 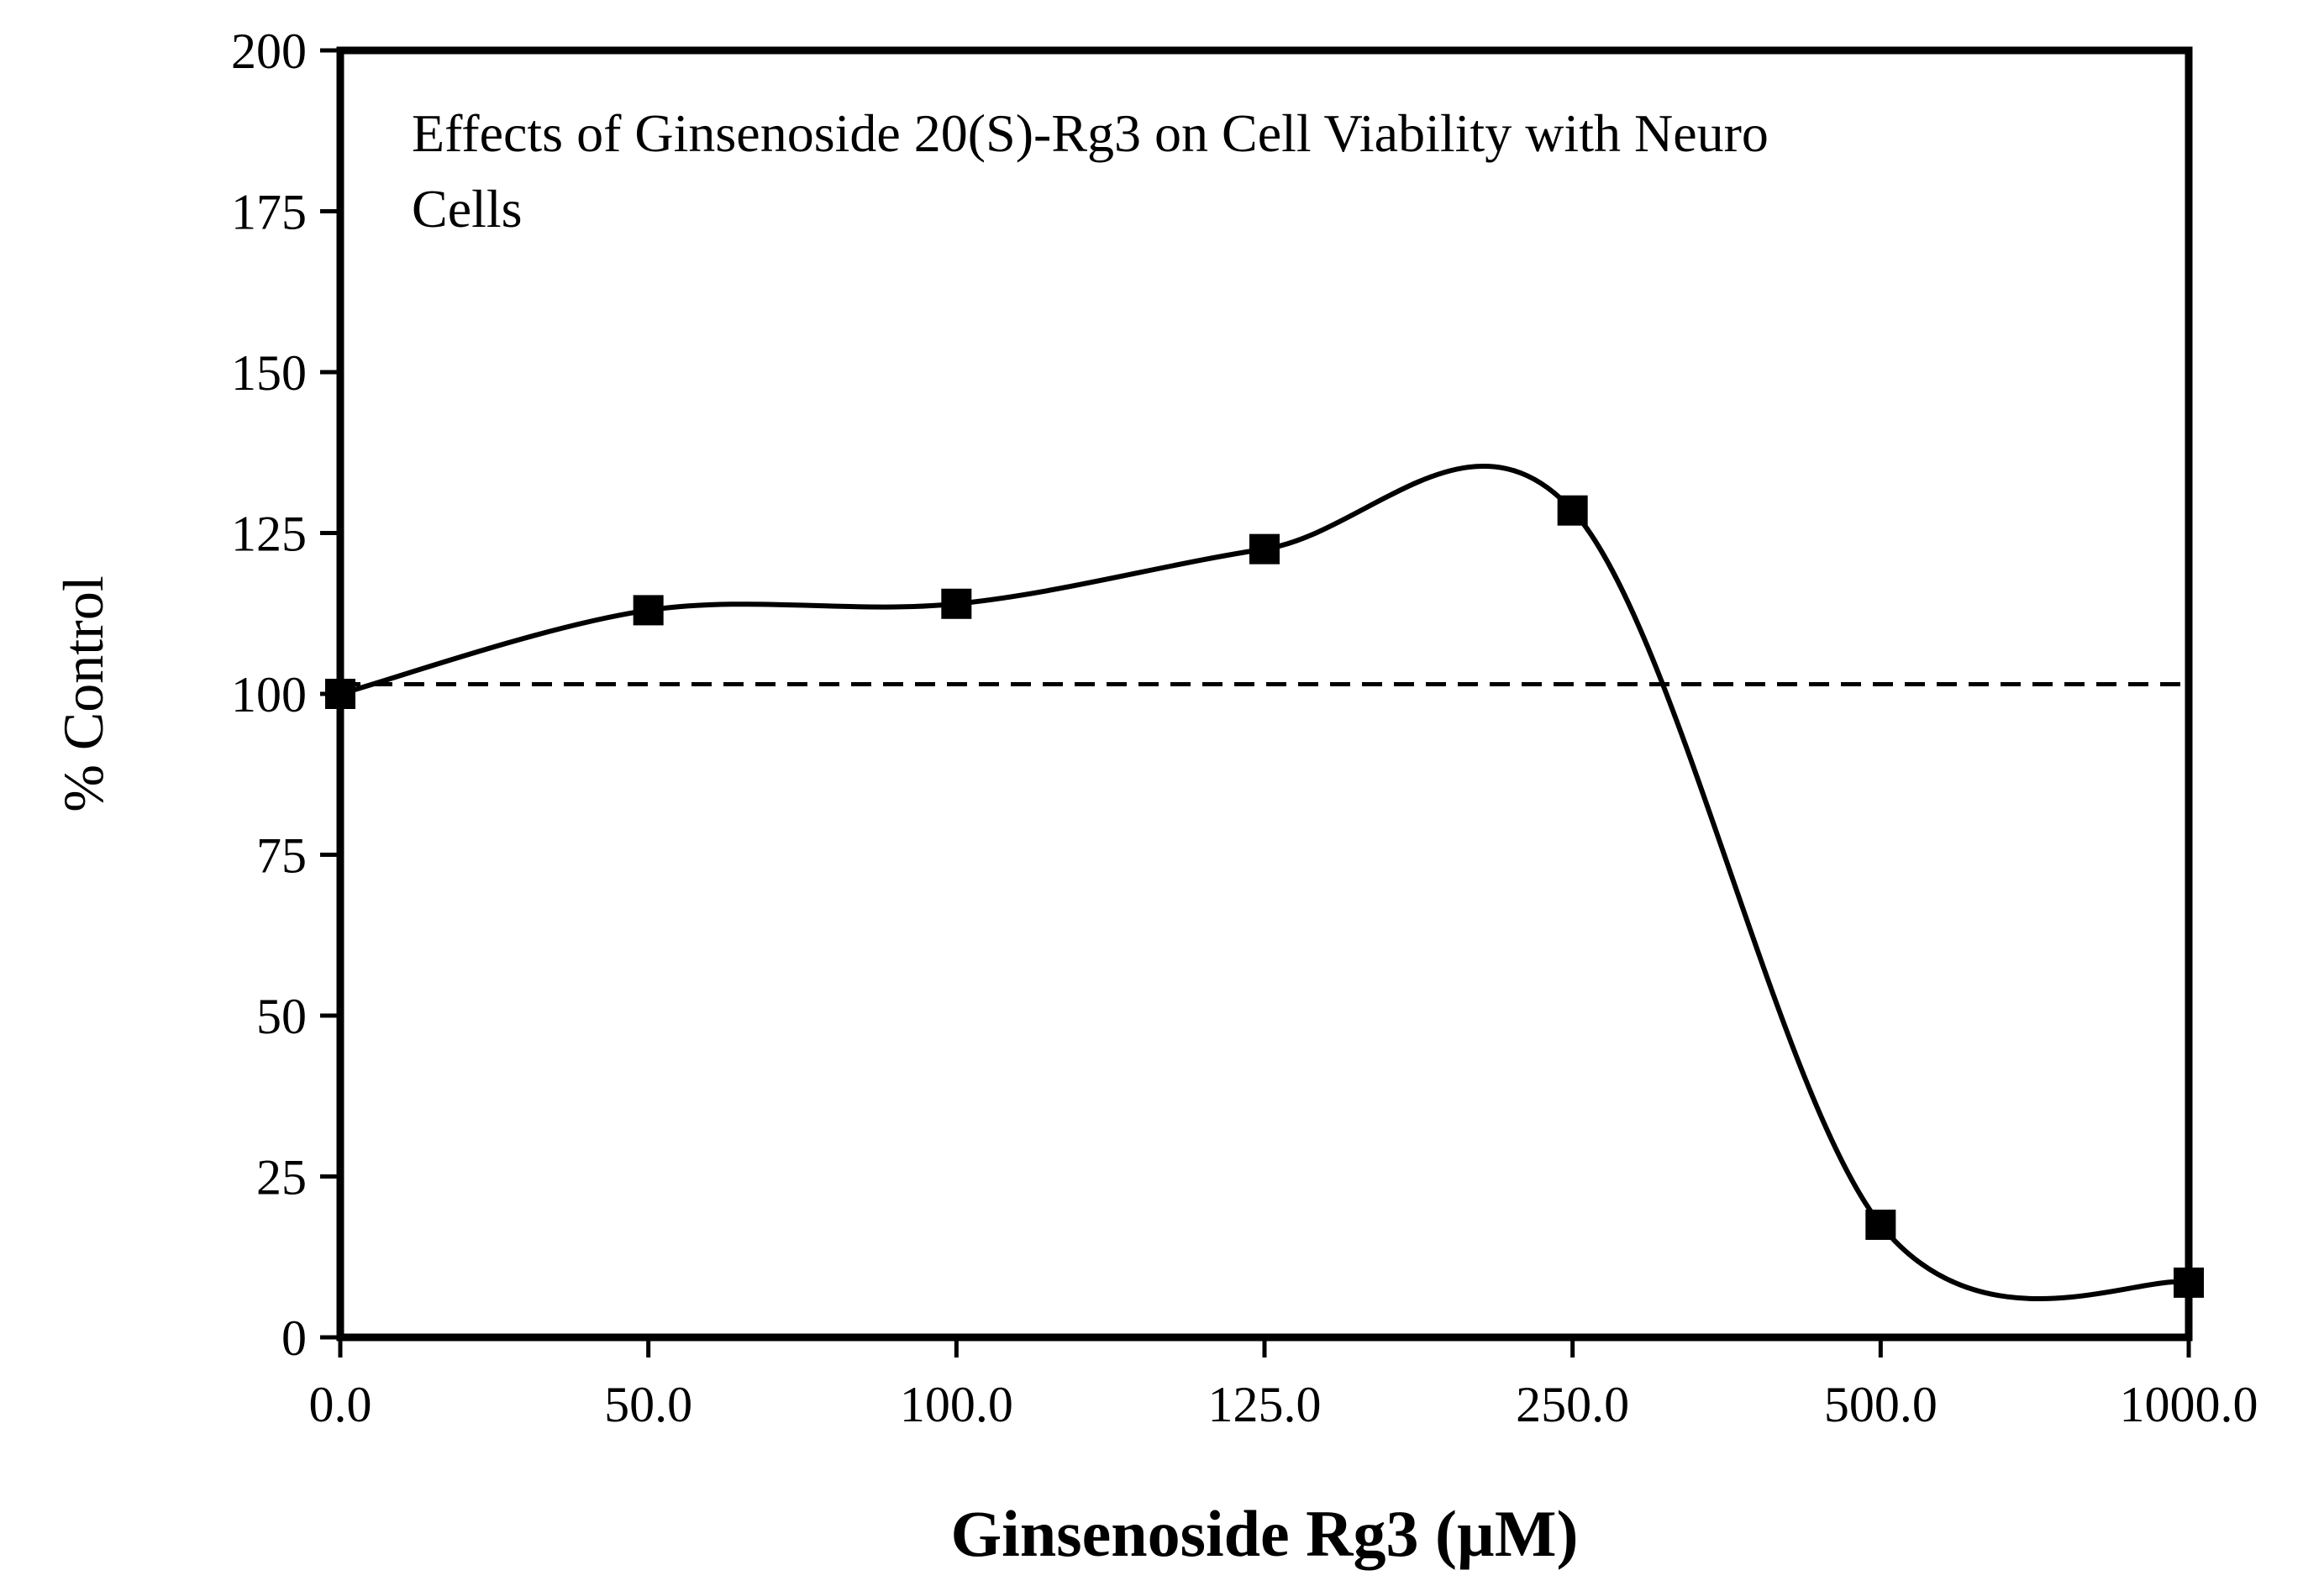 What do you see at coordinates (1265, 1404) in the screenshot?
I see `x-tick-label: 125.0` at bounding box center [1265, 1404].